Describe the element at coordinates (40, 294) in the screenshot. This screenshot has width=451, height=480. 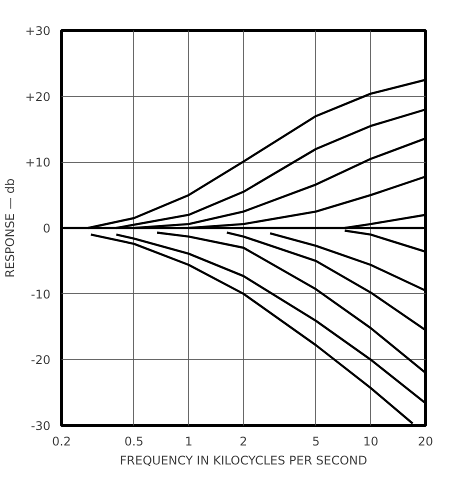
I see `y-tick-label: -10` at that location.